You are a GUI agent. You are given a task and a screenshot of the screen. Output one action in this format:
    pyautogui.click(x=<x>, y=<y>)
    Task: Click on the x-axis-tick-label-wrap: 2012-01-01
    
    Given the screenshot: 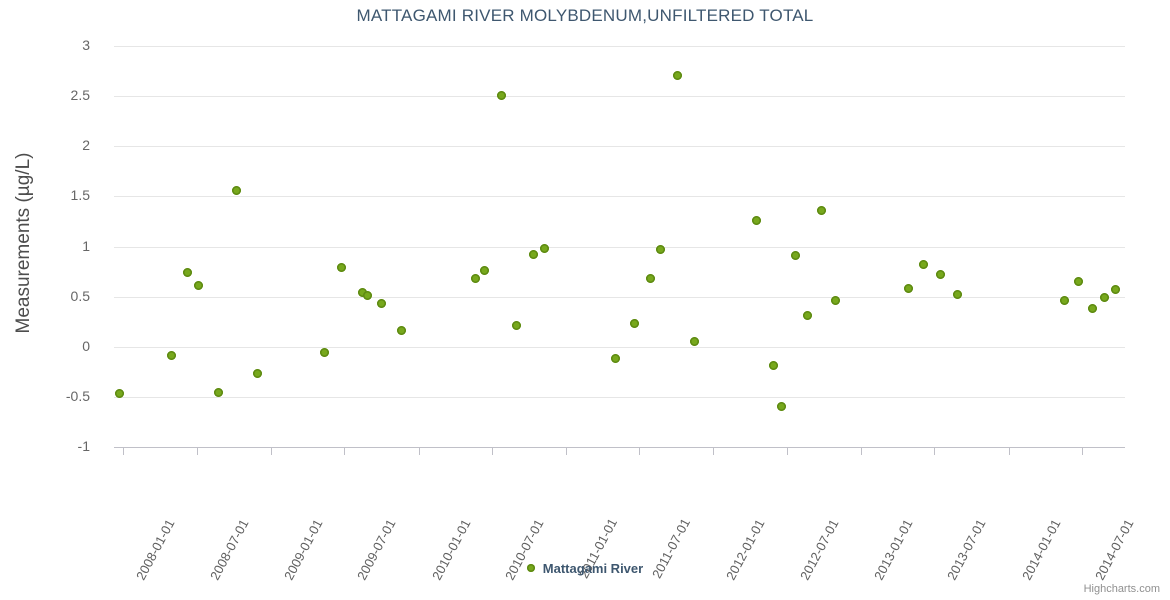 What is the action you would take?
    pyautogui.click(x=761, y=520)
    